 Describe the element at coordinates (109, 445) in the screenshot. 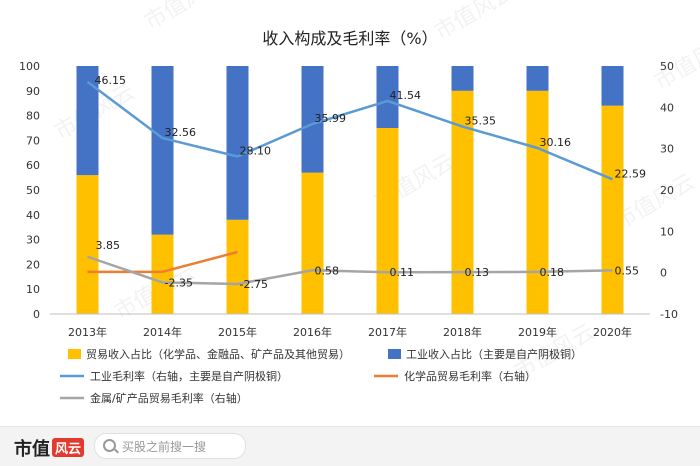

I see `search-icon` at that location.